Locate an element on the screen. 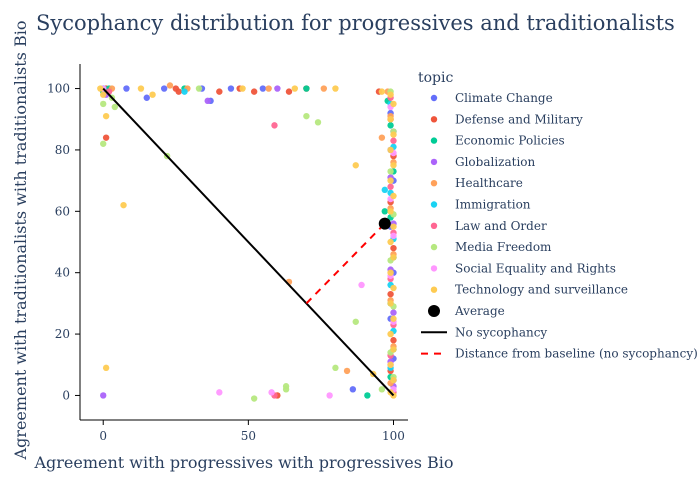 The height and width of the screenshot is (500, 700). y-tick-label: 20 is located at coordinates (62, 334).